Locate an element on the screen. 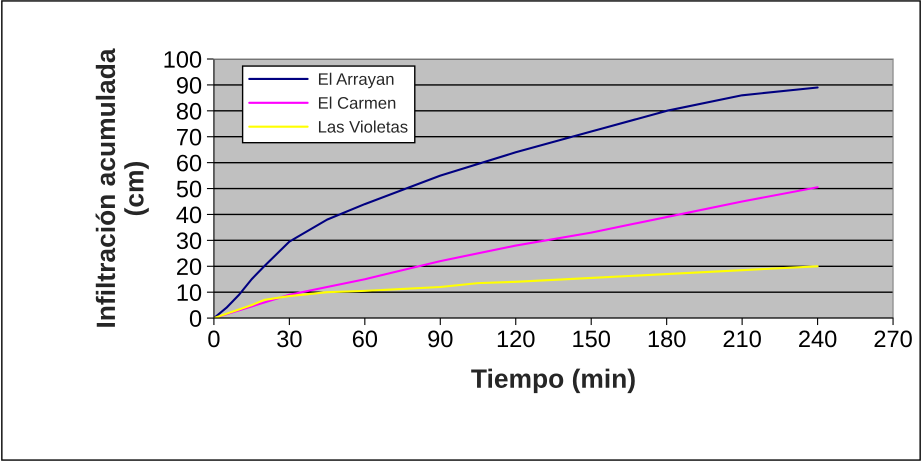 Image resolution: width=922 pixels, height=461 pixels. x-tick-label: 30 is located at coordinates (289, 339).